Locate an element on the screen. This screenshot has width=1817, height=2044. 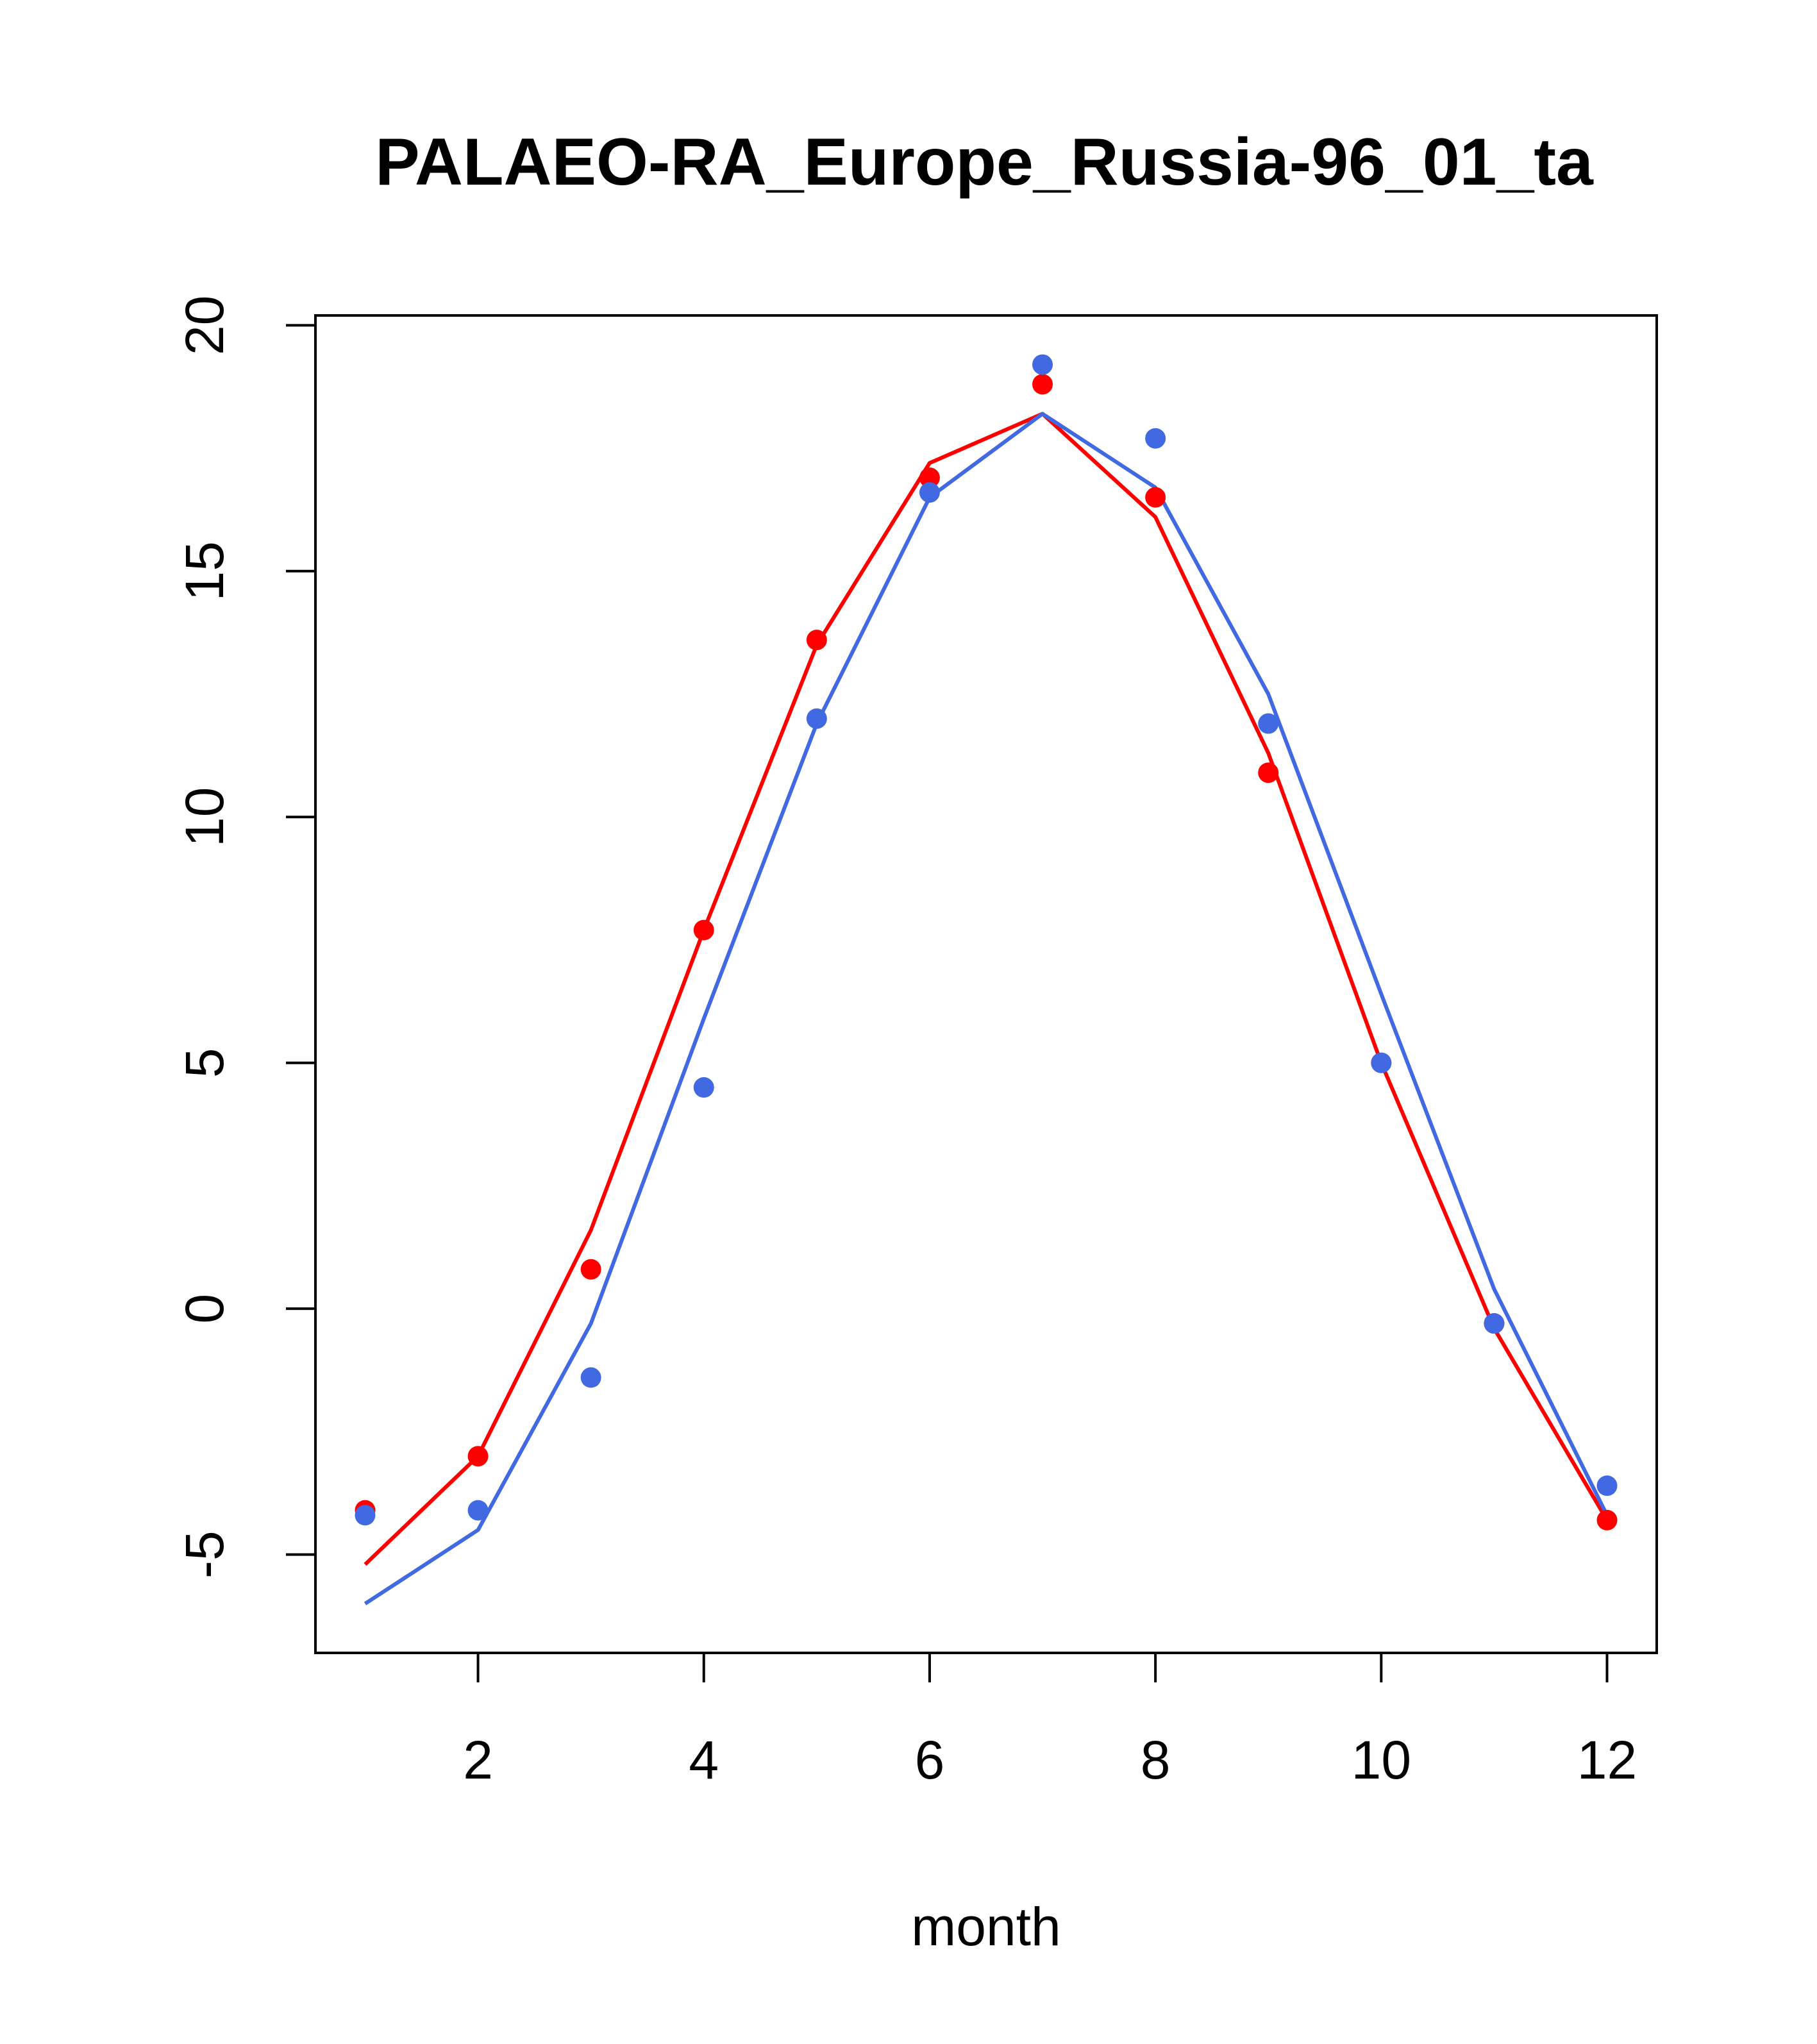
x-tick-label: 6 is located at coordinates (930, 1760).